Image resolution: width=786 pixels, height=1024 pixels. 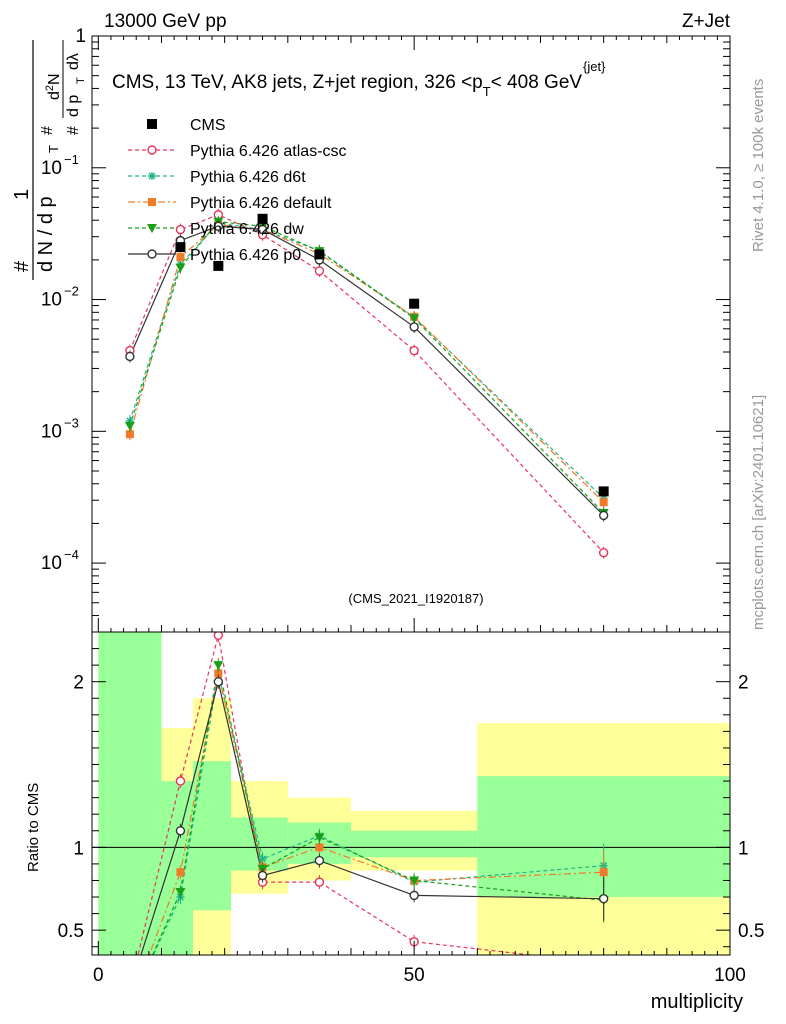 What do you see at coordinates (73, 106) in the screenshot?
I see `ylabel-dp2: d p` at bounding box center [73, 106].